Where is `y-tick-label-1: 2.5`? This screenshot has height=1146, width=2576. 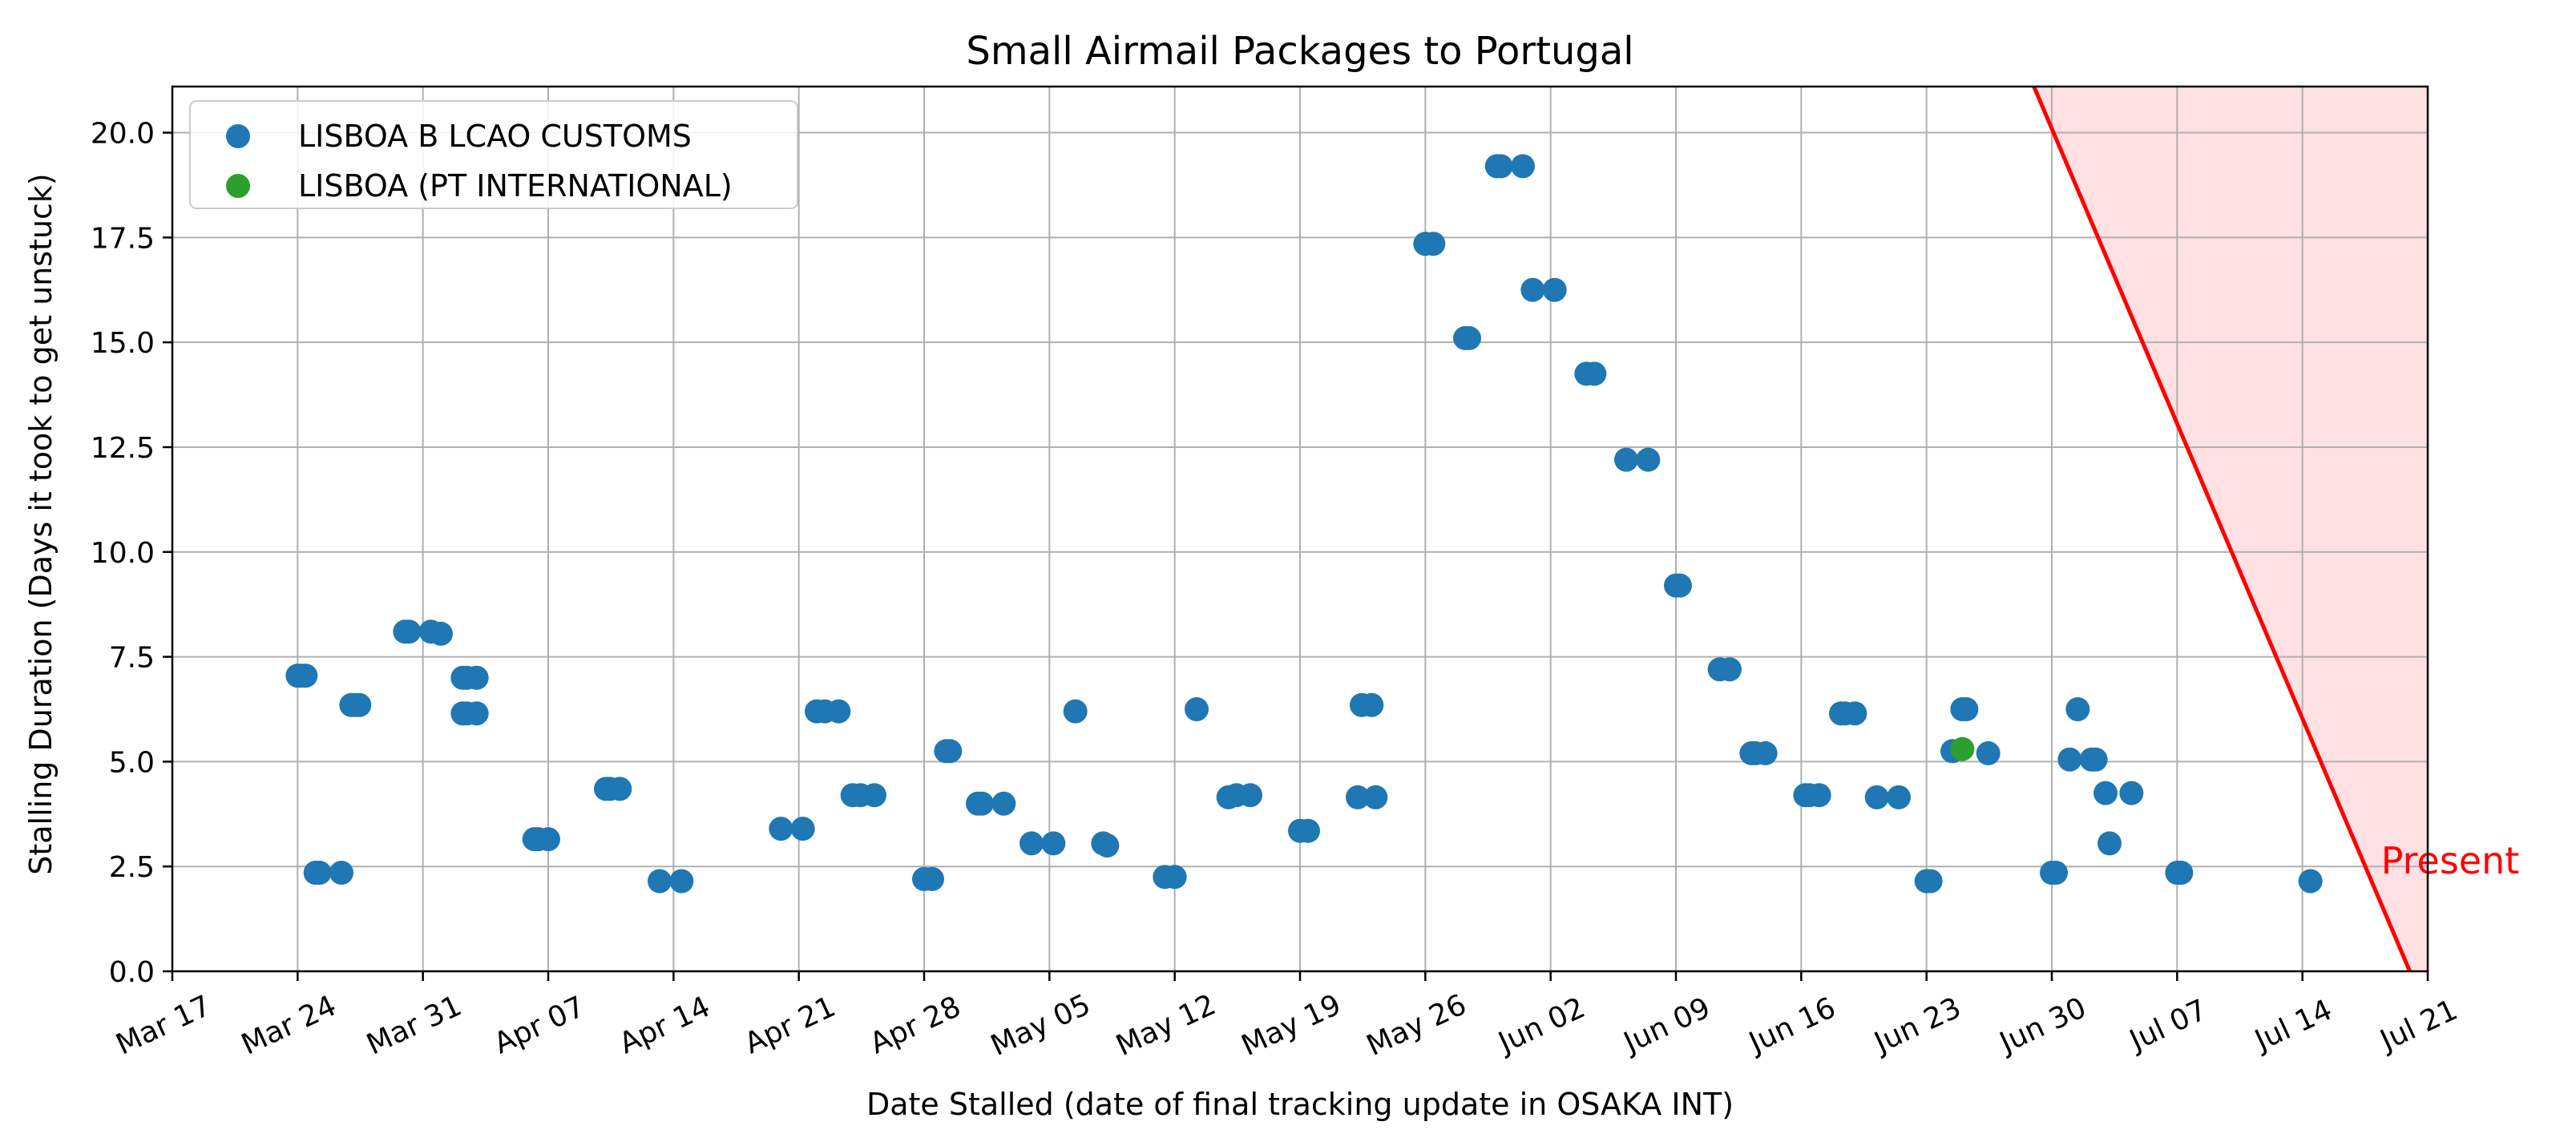 y-tick-label-1: 2.5 is located at coordinates (132, 868).